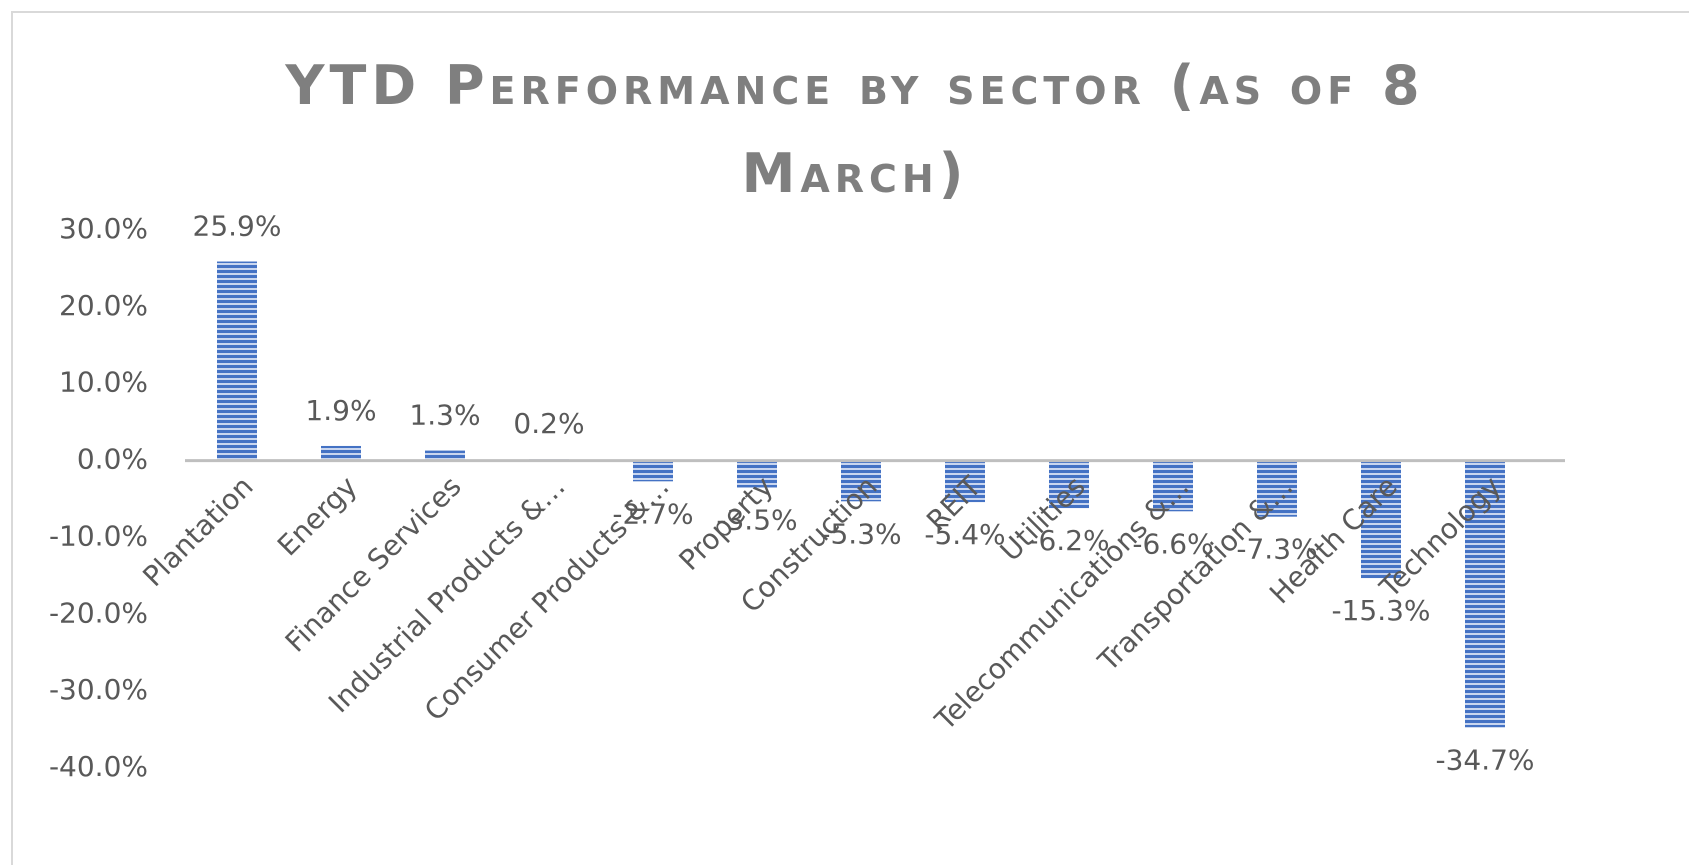 The width and height of the screenshot is (1689, 865). I want to click on x-tick-label: Energy, so click(317, 516).